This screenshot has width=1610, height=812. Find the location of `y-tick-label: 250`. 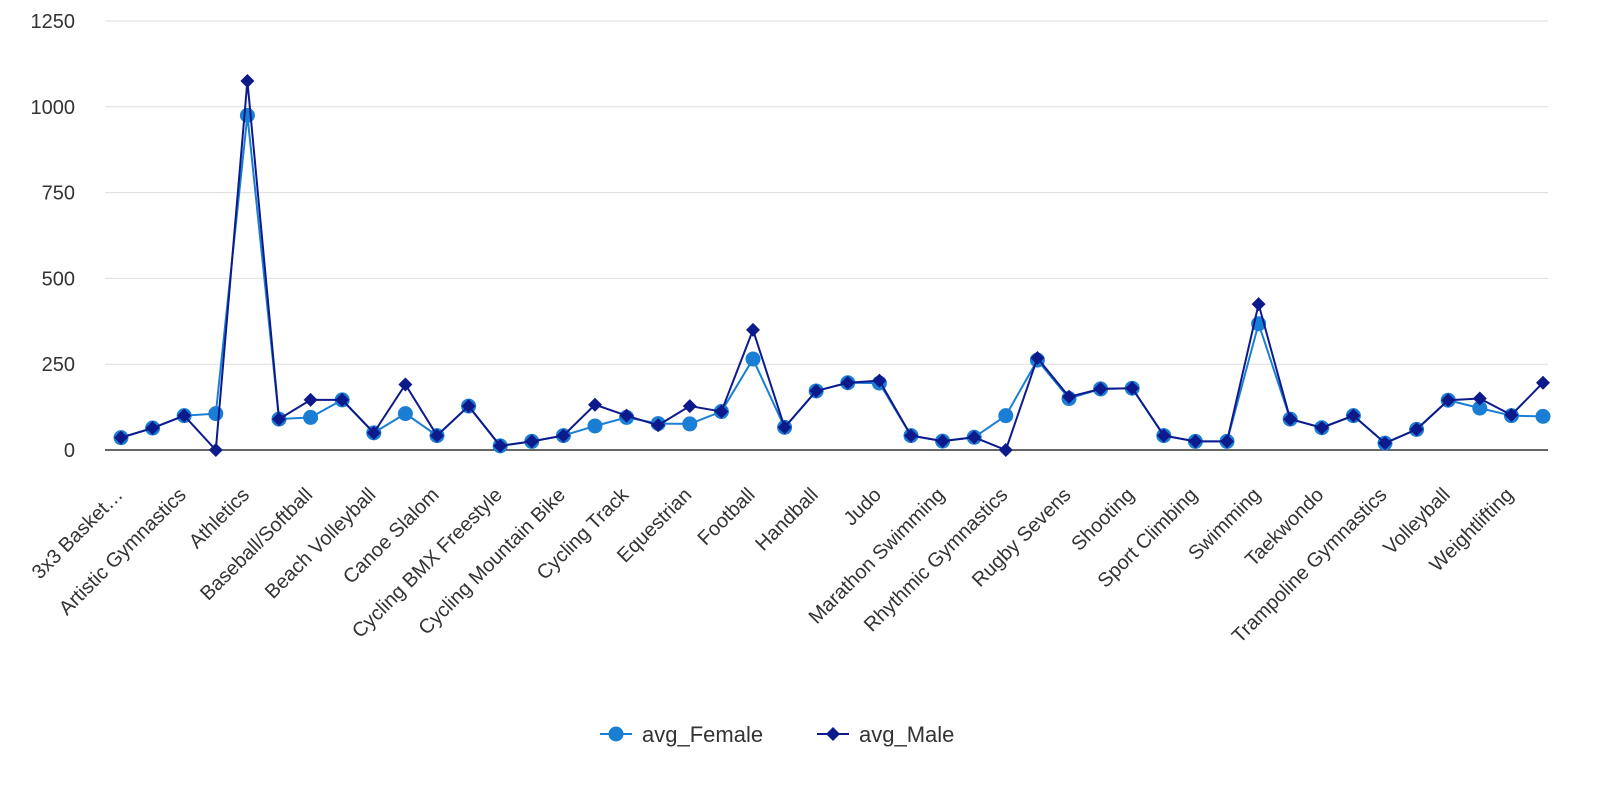

y-tick-label: 250 is located at coordinates (58, 365).